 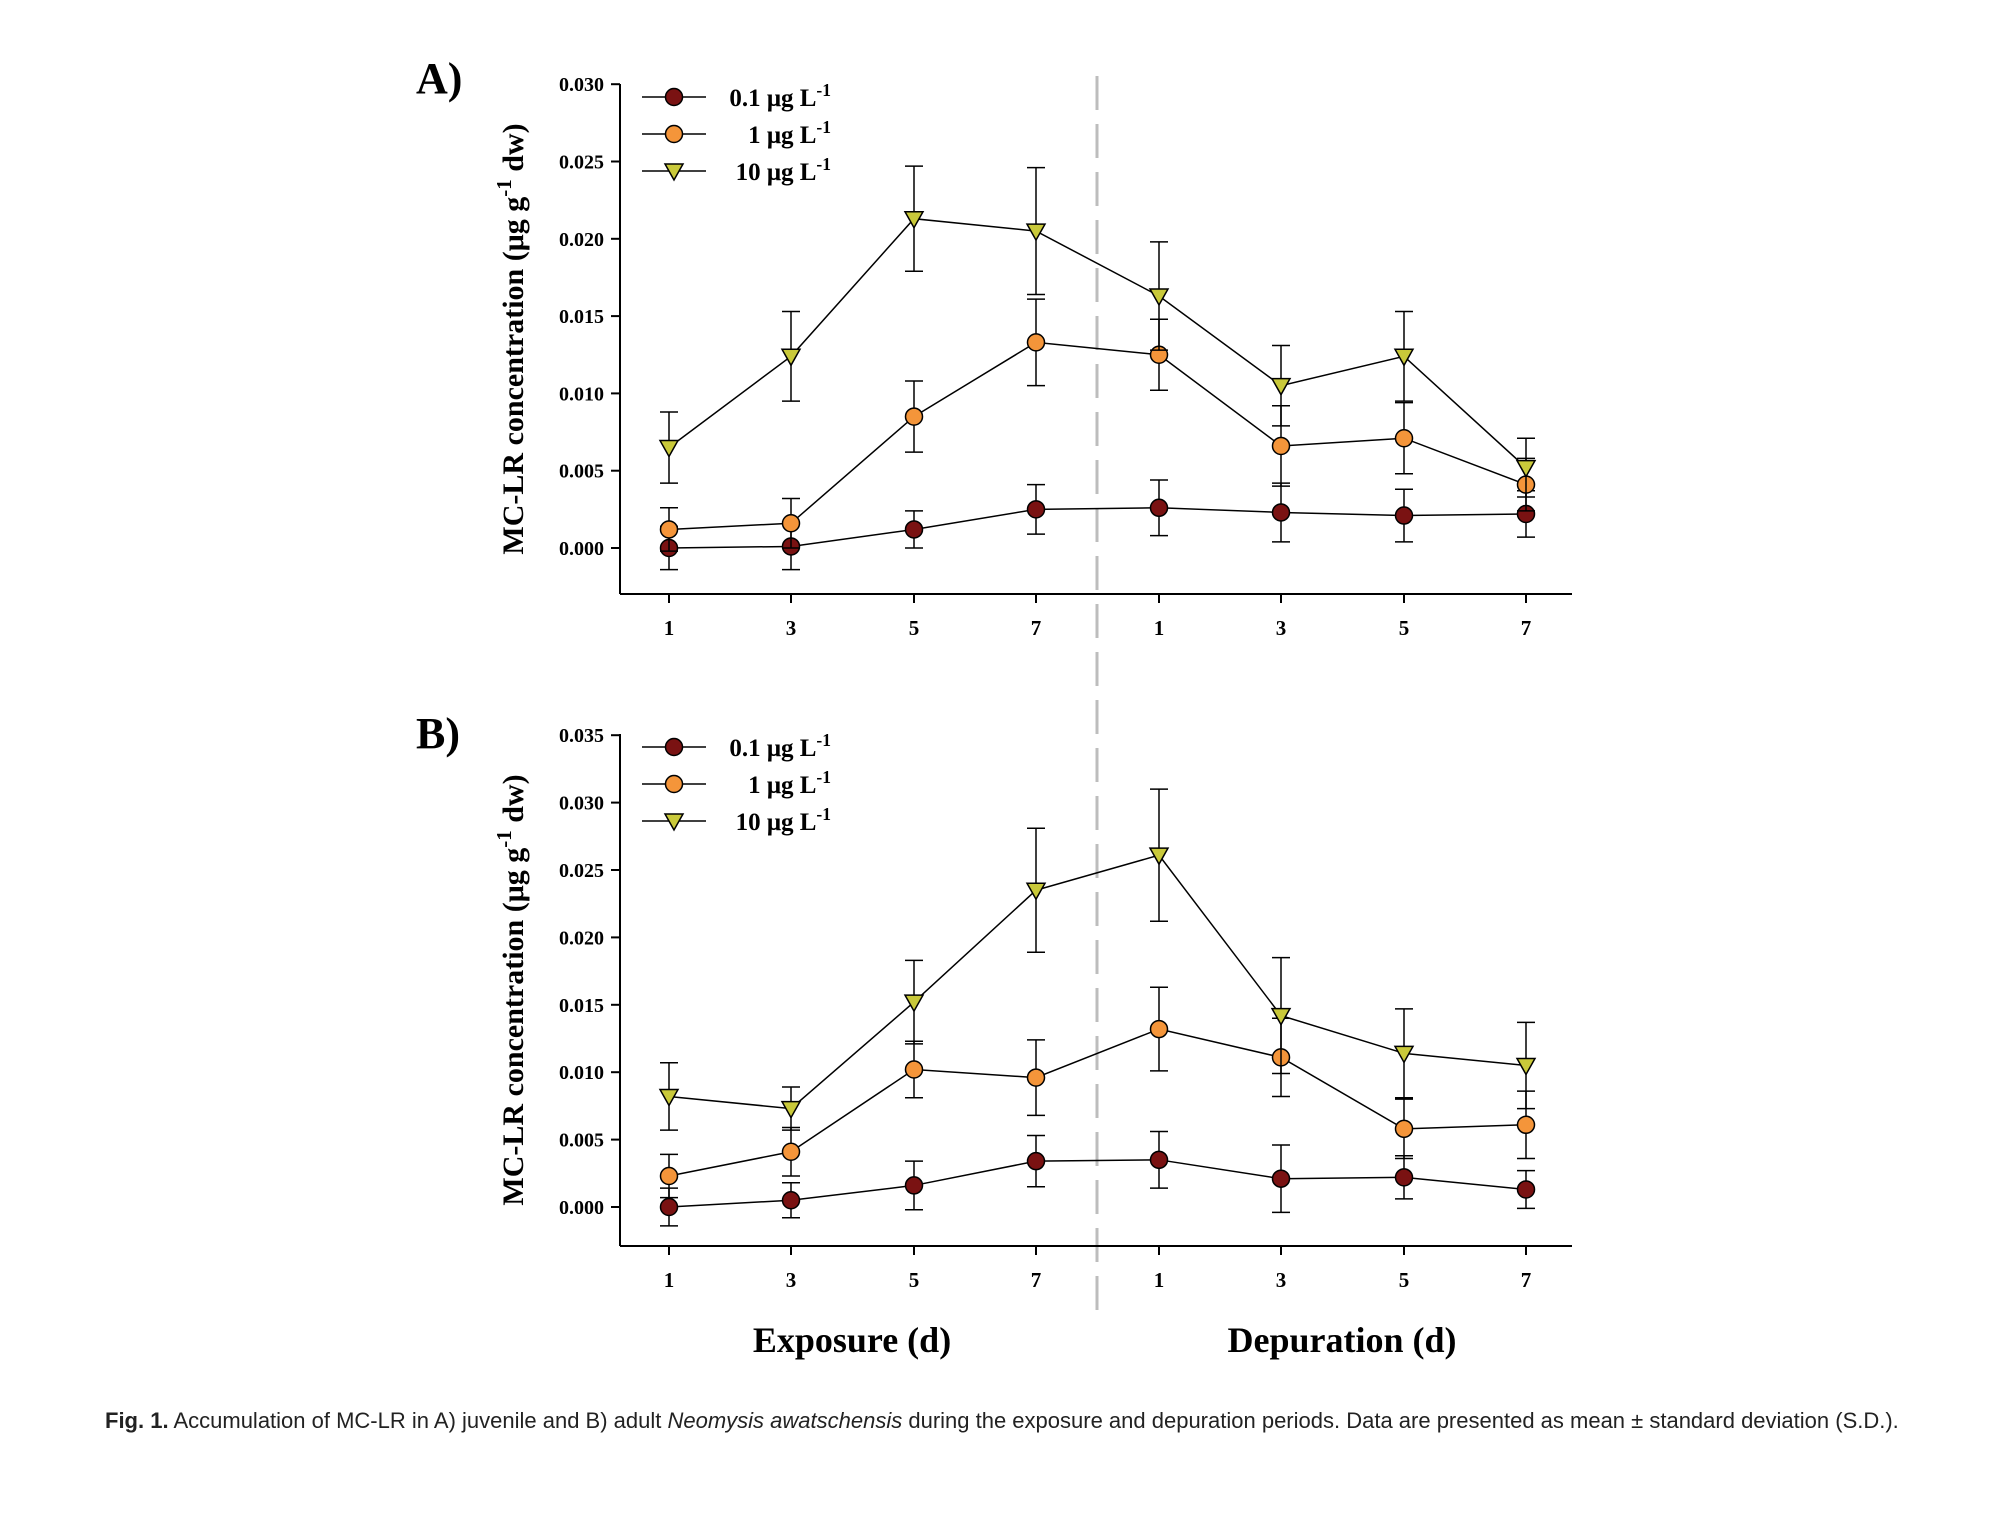 I want to click on caption-label: Fig. 1., so click(x=137, y=1420).